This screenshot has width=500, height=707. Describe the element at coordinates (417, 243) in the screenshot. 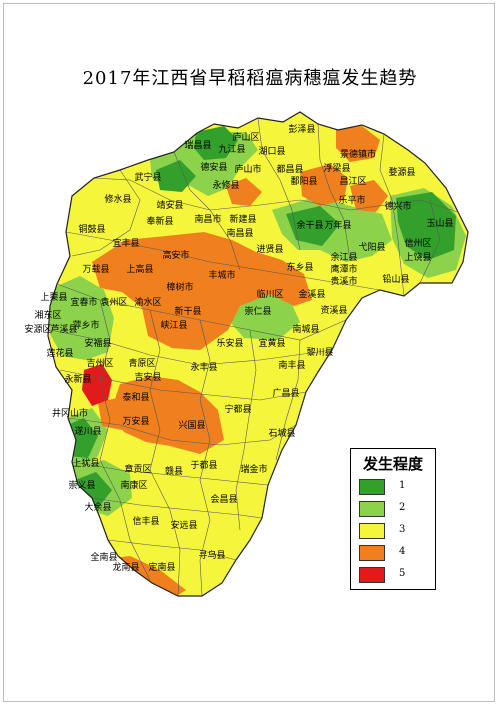

I see `county-label: 信州区` at that location.